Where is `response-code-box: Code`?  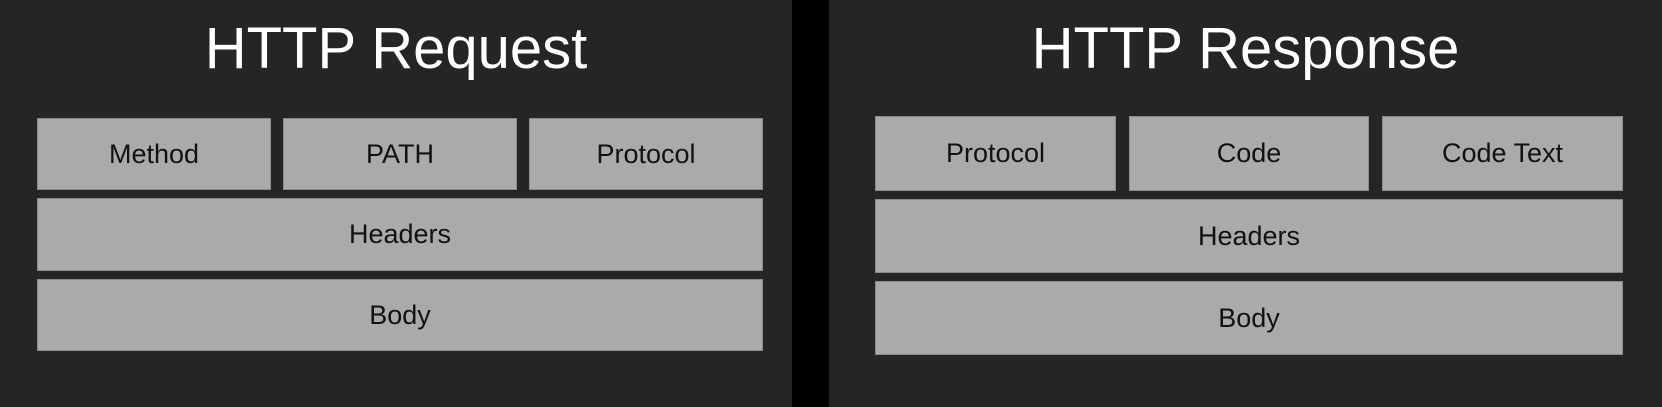
response-code-box: Code is located at coordinates (1249, 153).